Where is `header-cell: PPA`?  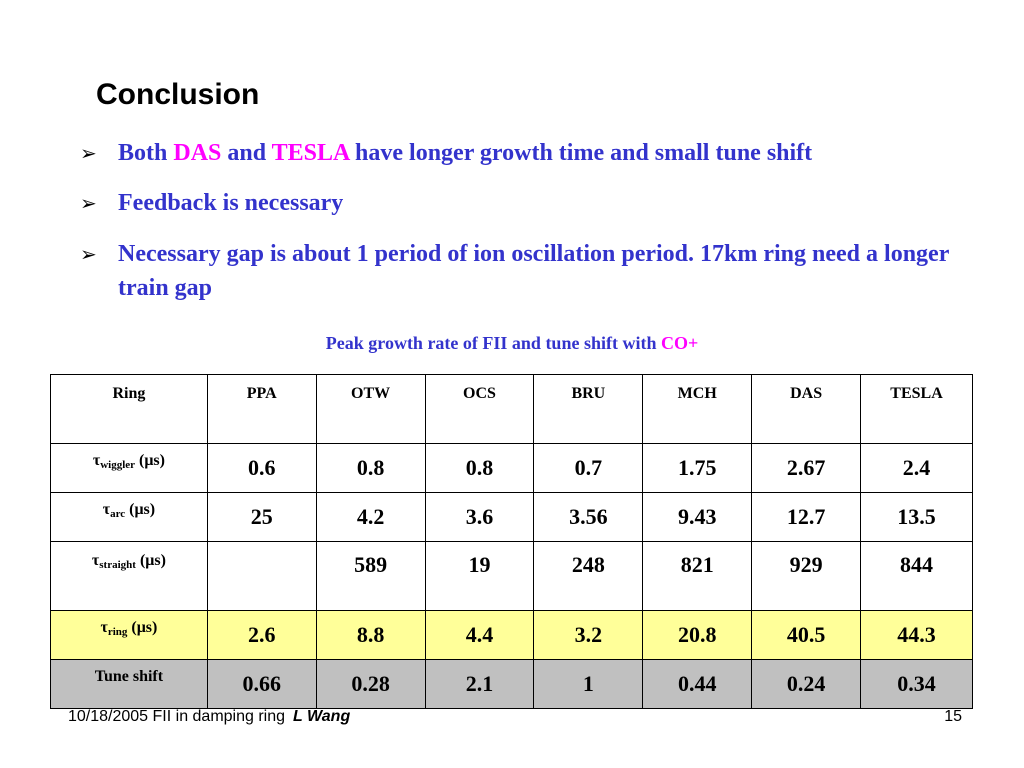
header-cell: PPA is located at coordinates (261, 409).